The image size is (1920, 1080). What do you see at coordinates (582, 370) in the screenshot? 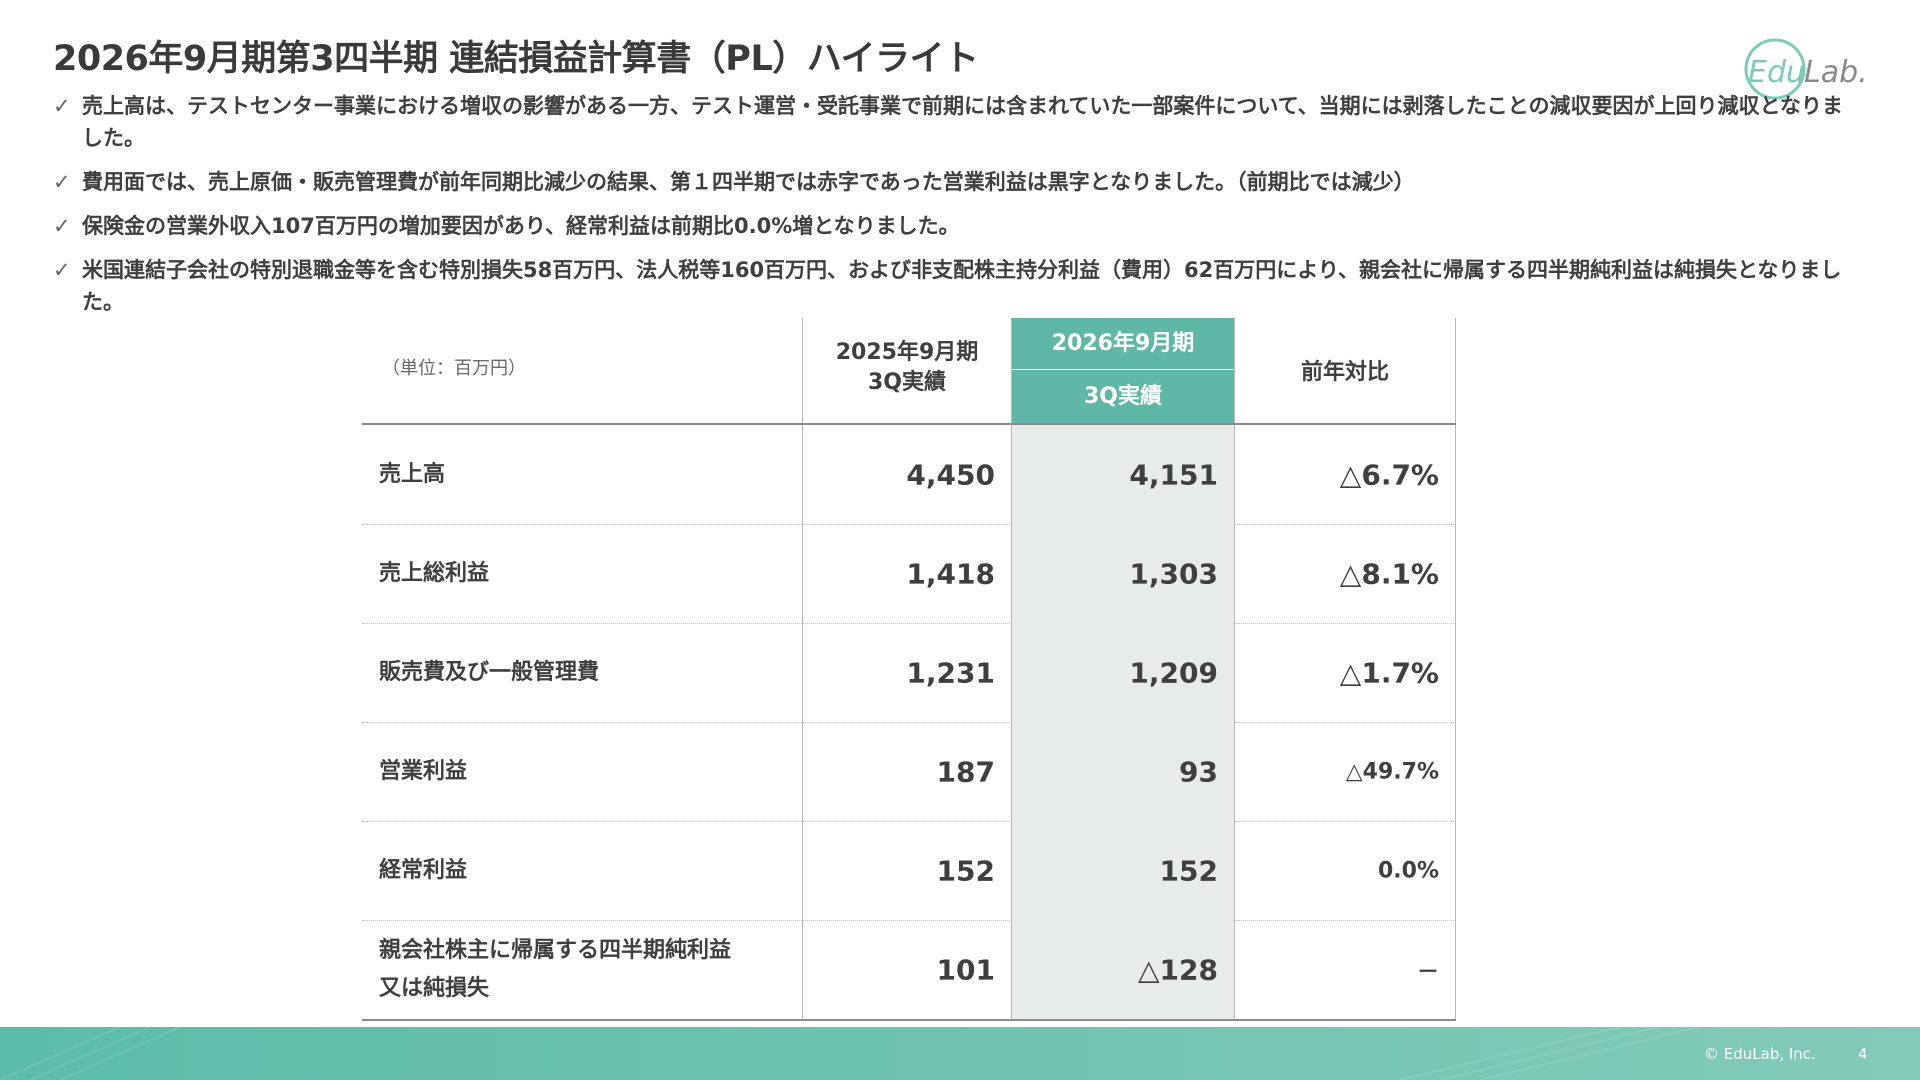
I see `header-label-cell: （単位：百万円）` at bounding box center [582, 370].